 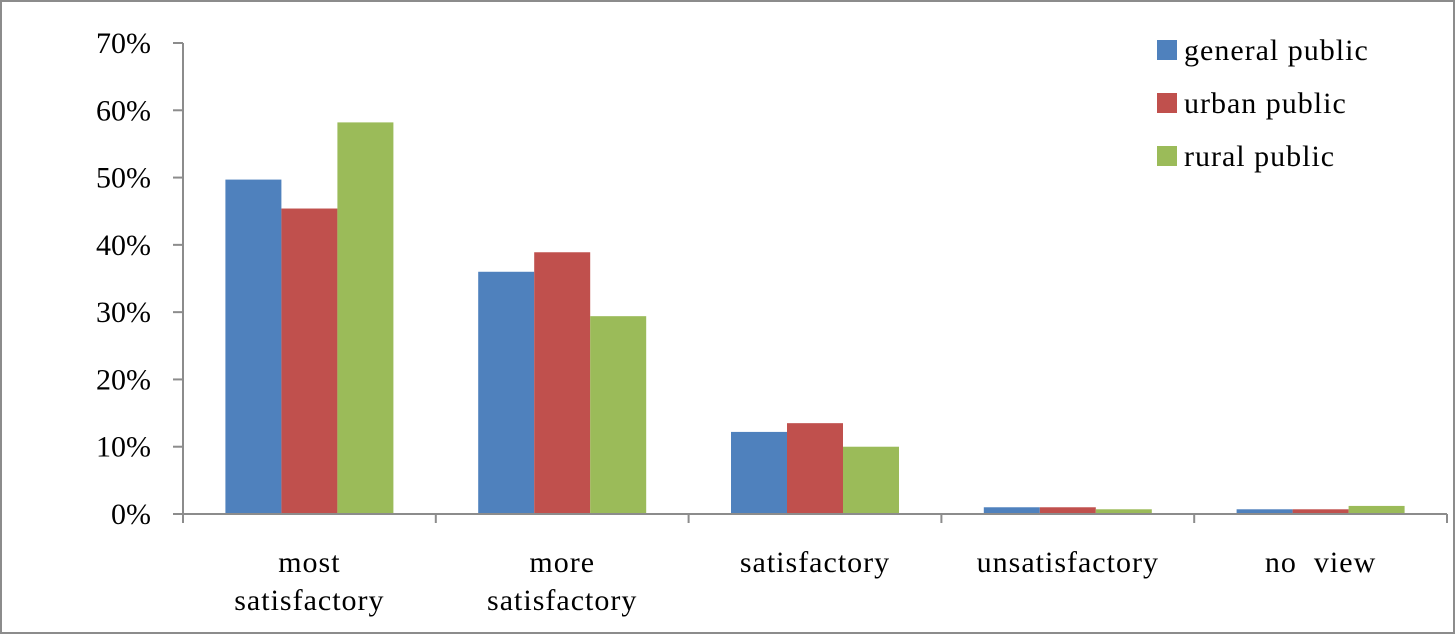 I want to click on y-tick-label: 40%, so click(x=123, y=245).